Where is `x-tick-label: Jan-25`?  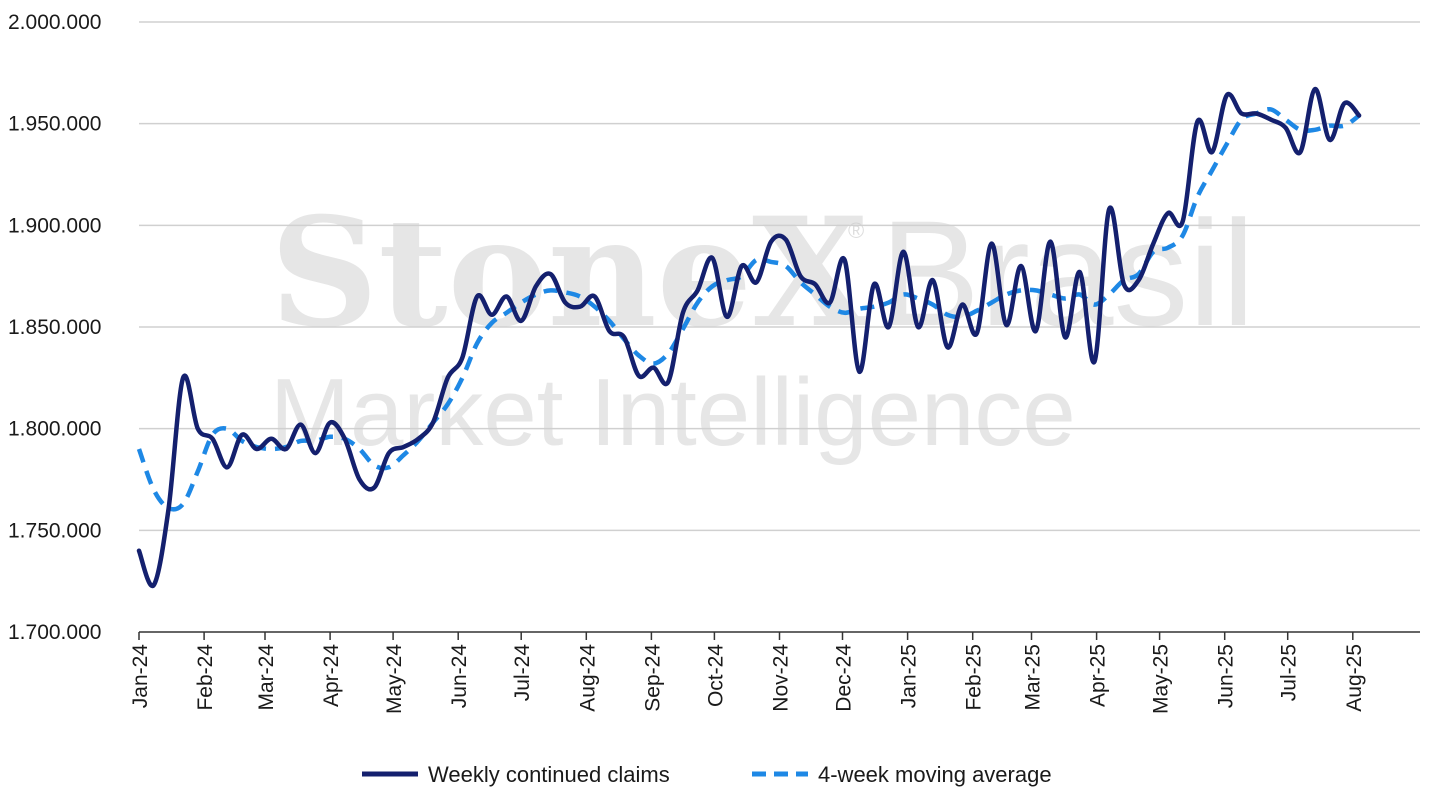
x-tick-label: Jan-25 is located at coordinates (909, 676).